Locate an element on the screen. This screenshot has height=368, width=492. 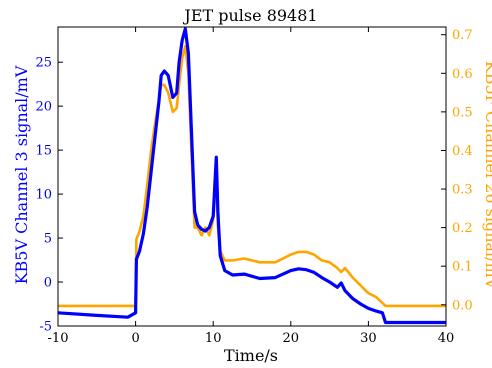
chart-title: JET pulse 89481 is located at coordinates (249, 15).